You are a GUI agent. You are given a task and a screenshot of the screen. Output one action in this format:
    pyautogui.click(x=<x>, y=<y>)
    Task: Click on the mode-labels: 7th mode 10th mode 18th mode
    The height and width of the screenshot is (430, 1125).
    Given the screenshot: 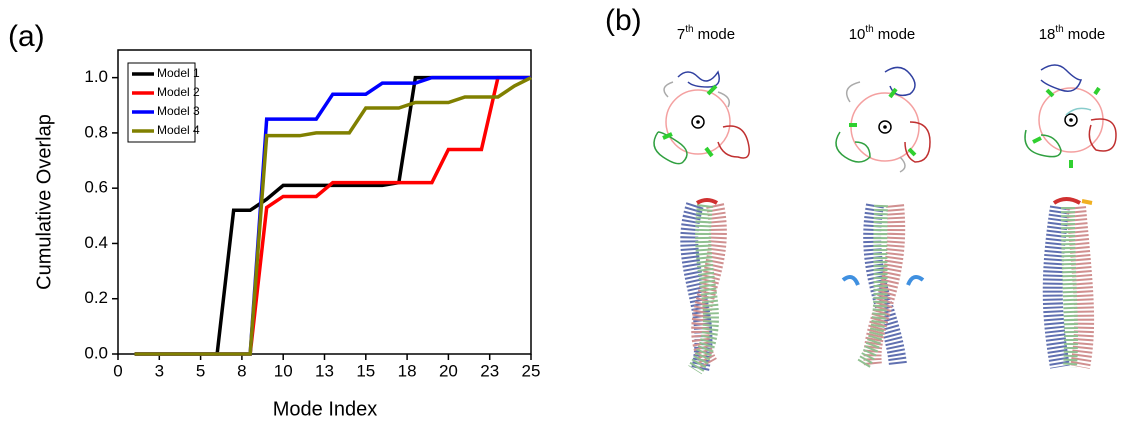 What is the action you would take?
    pyautogui.click(x=891, y=33)
    